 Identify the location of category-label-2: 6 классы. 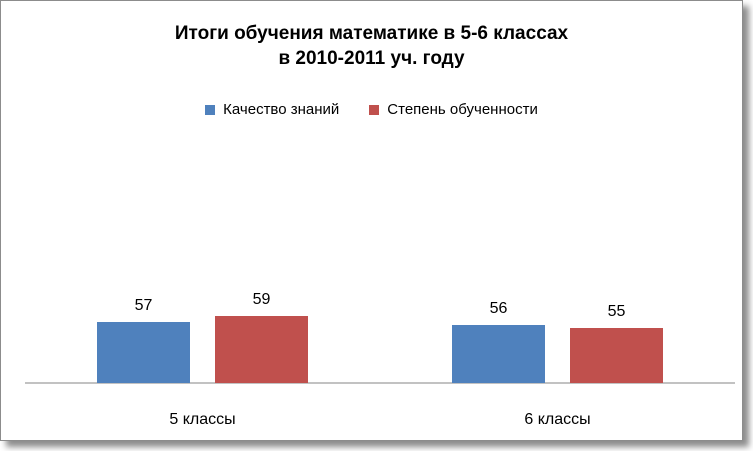
(557, 419).